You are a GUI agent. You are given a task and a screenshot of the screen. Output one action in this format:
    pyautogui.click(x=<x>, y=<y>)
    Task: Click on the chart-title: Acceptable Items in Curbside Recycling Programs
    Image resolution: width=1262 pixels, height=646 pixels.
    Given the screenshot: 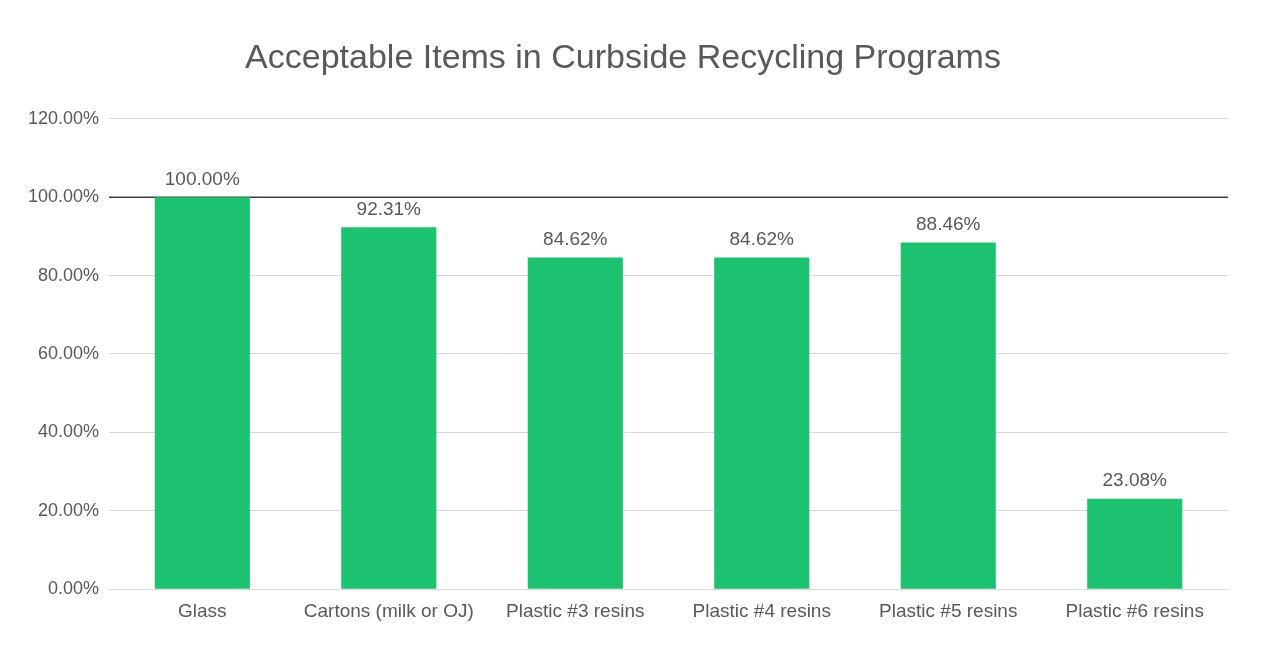 What is the action you would take?
    pyautogui.click(x=623, y=55)
    